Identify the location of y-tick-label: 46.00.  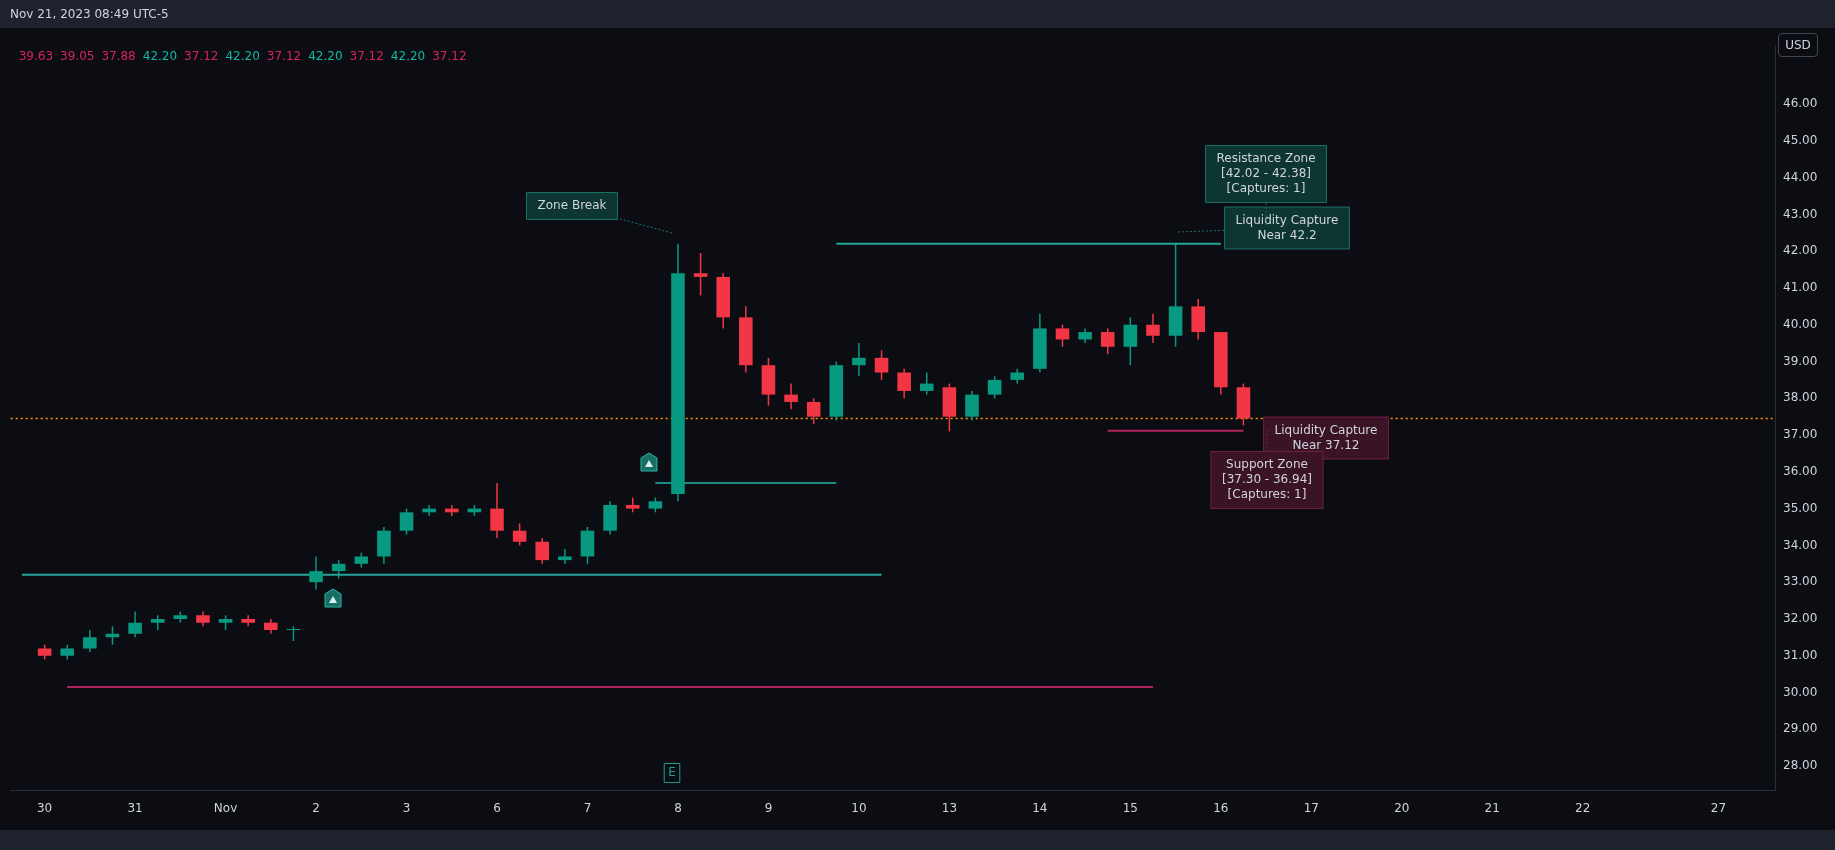
(1800, 103).